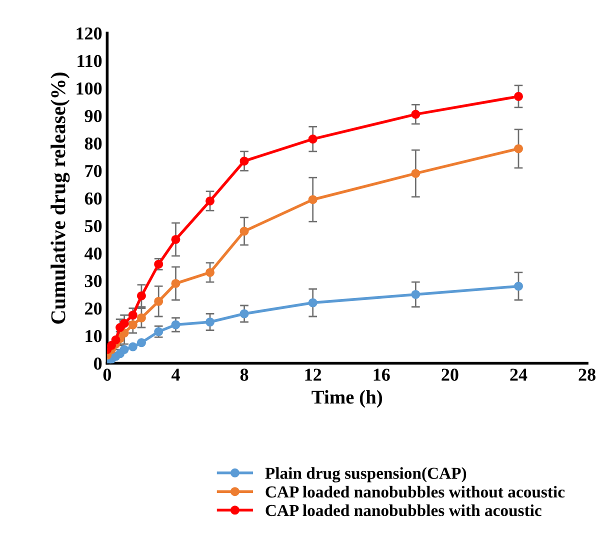 This screenshot has width=616, height=535. I want to click on y-tick-label: 100, so click(89, 88).